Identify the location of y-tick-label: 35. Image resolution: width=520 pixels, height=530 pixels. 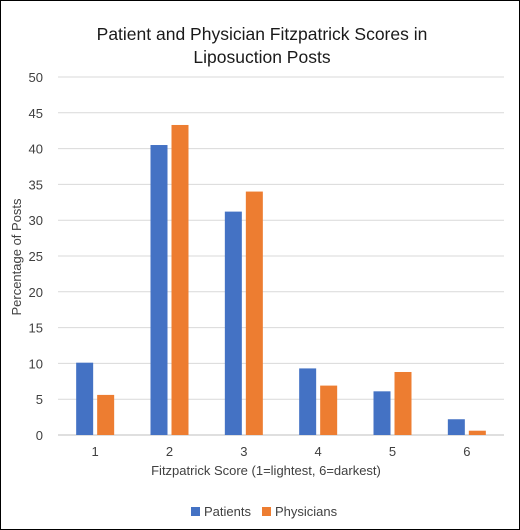
(36, 184).